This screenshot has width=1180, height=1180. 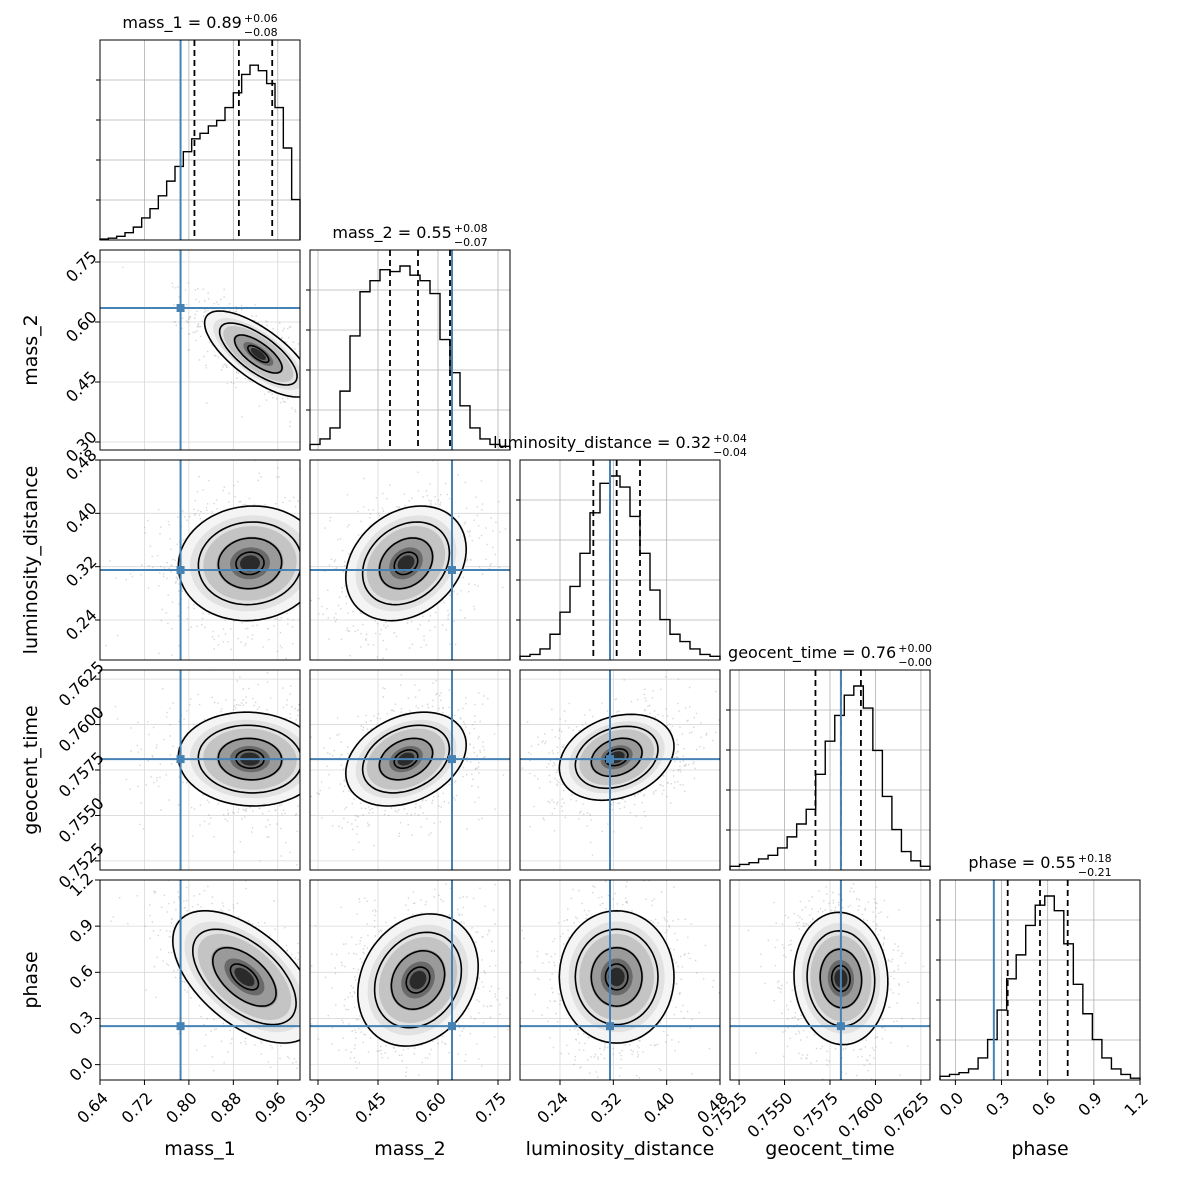 What do you see at coordinates (915, 662) in the screenshot?
I see `title-sub-geocent_time: −0.00` at bounding box center [915, 662].